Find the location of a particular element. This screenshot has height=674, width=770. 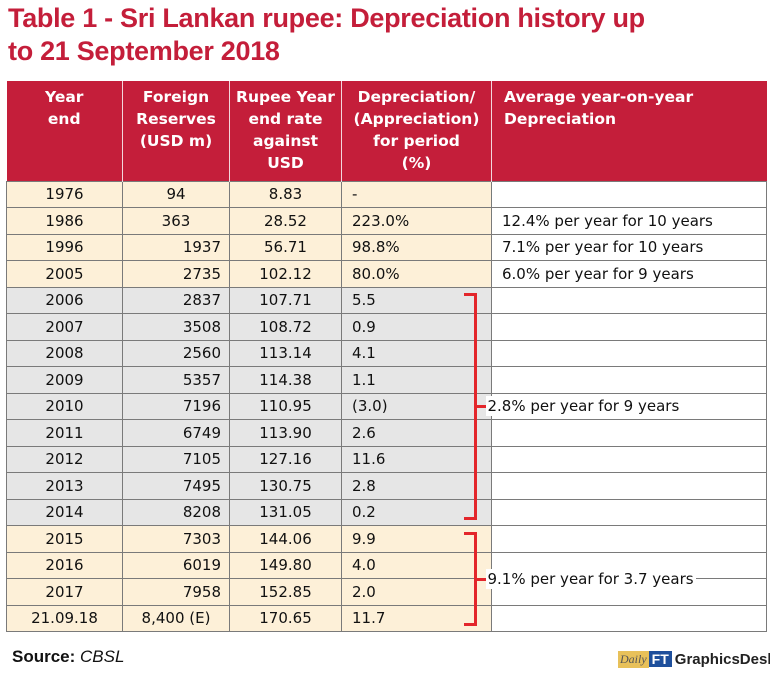

source-value: CBSL is located at coordinates (102, 656).